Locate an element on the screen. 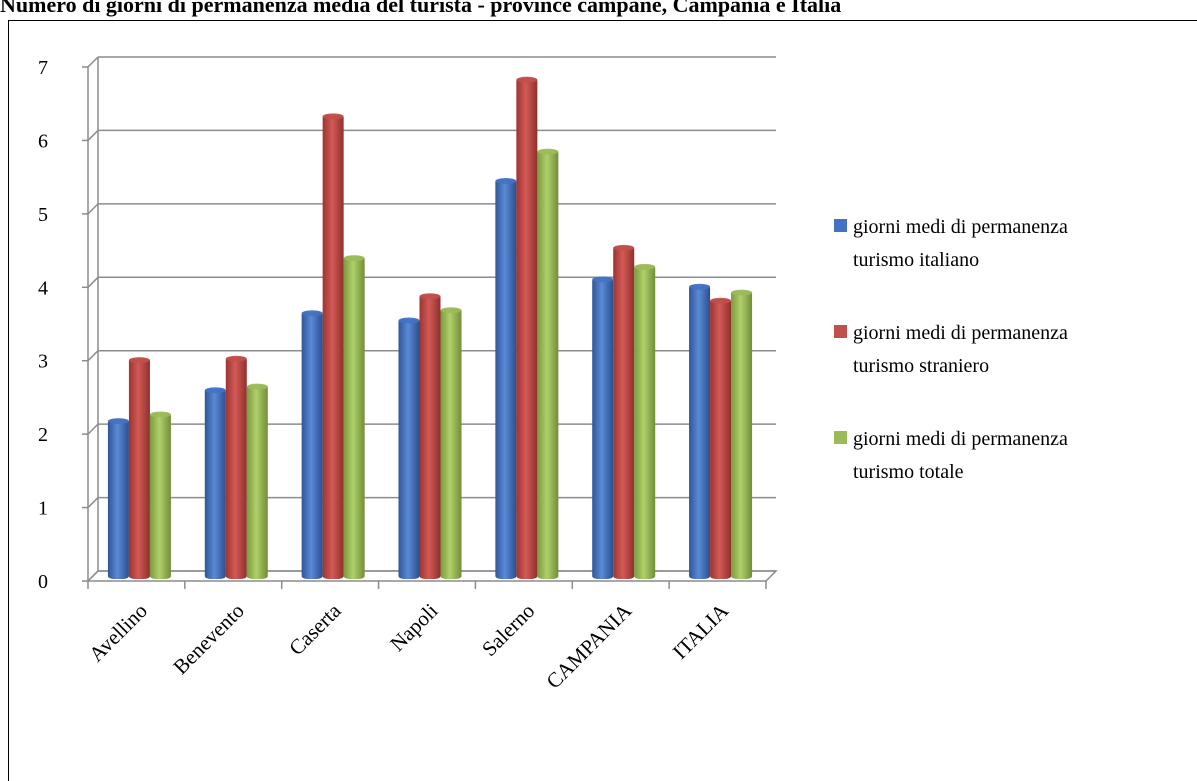  y-tick-label: 7 is located at coordinates (43, 68).